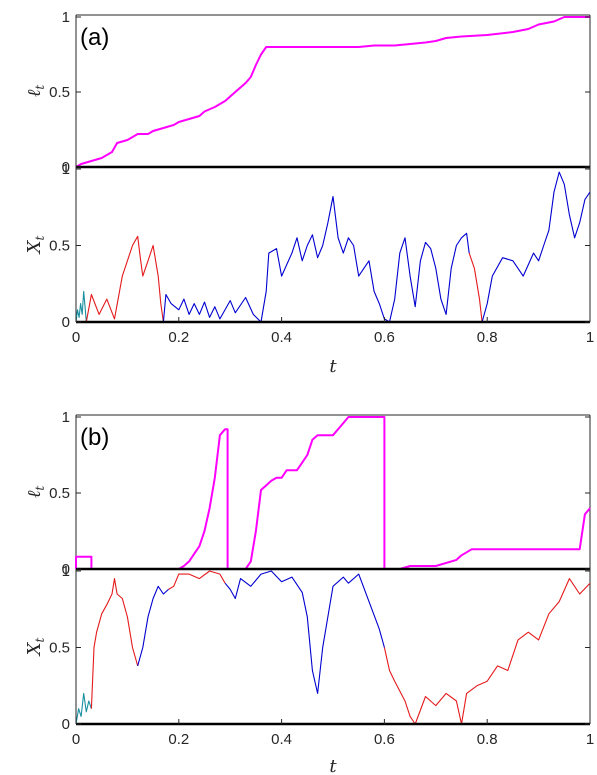 The image size is (597, 775). Describe the element at coordinates (94, 37) in the screenshot. I see `panel-label: (a)` at that location.